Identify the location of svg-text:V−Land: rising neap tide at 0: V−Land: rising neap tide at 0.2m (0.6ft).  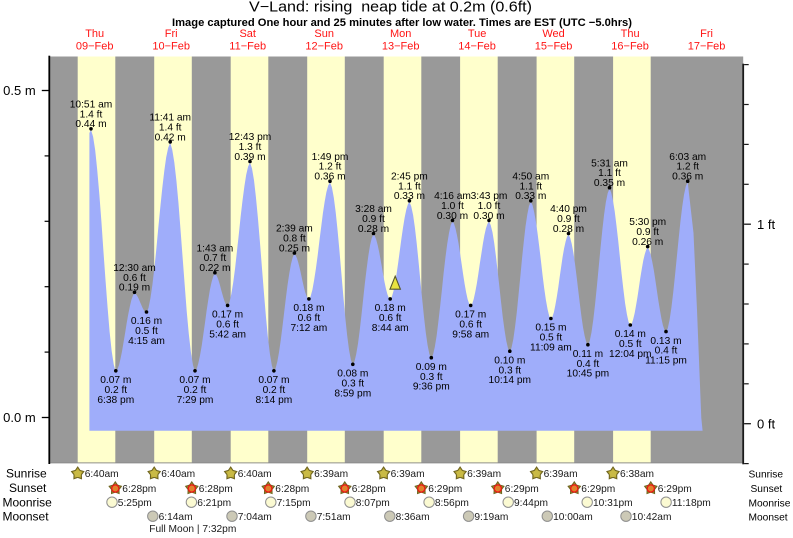
(390, 8).